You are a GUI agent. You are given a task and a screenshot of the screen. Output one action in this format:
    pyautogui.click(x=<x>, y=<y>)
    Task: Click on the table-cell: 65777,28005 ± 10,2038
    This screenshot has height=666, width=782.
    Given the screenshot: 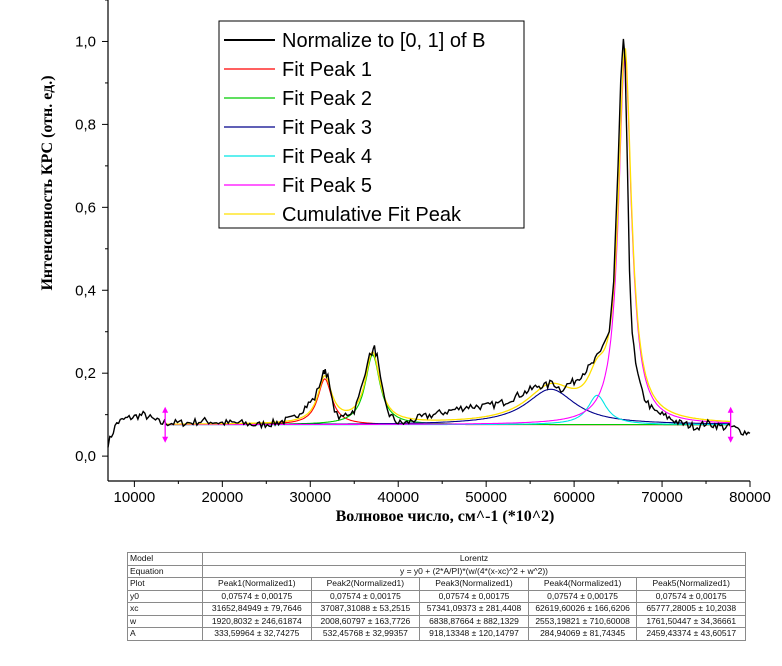 What is the action you would take?
    pyautogui.click(x=691, y=609)
    